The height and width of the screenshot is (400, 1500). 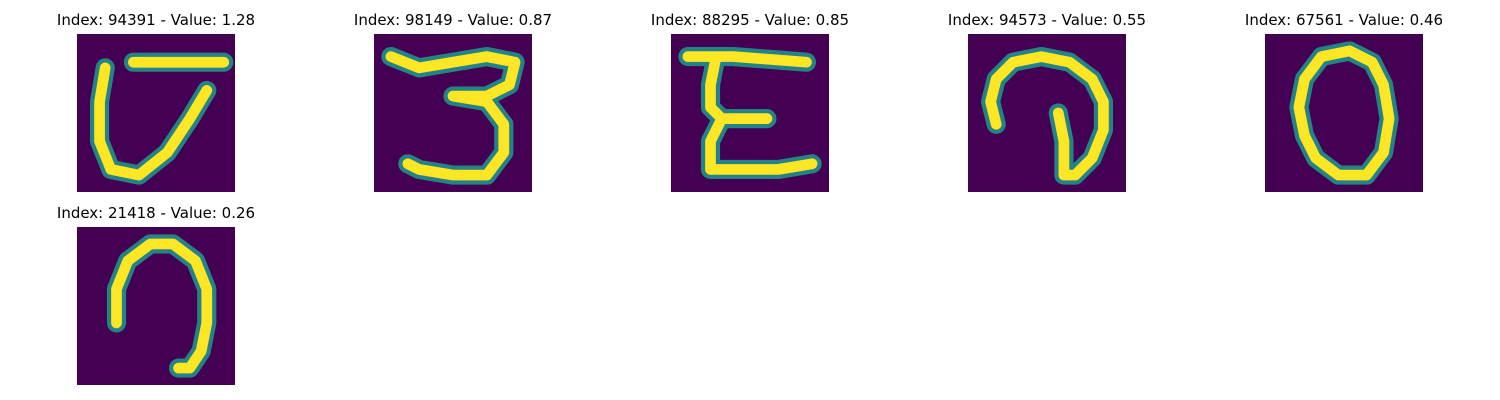 What do you see at coordinates (156, 213) in the screenshot?
I see `panel-title: Index: 21418 - Value: 0.26` at bounding box center [156, 213].